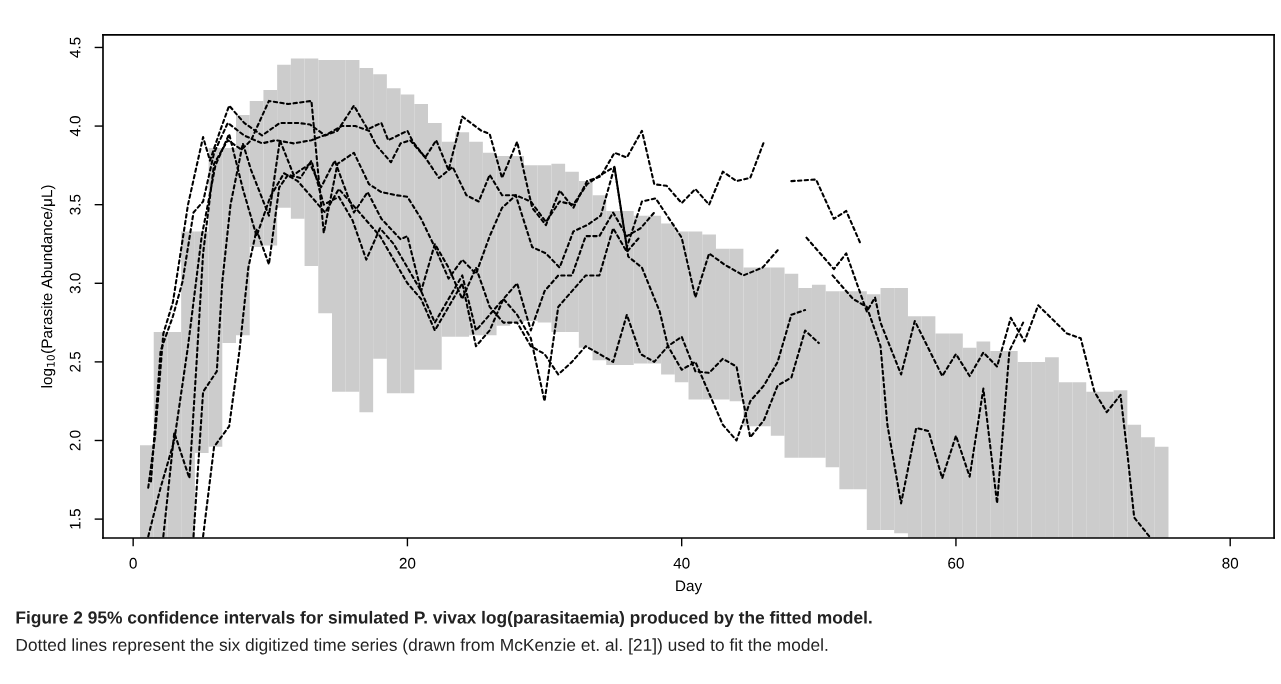 The height and width of the screenshot is (684, 1281). Describe the element at coordinates (407, 563) in the screenshot. I see `x-tick-label: 20` at that location.